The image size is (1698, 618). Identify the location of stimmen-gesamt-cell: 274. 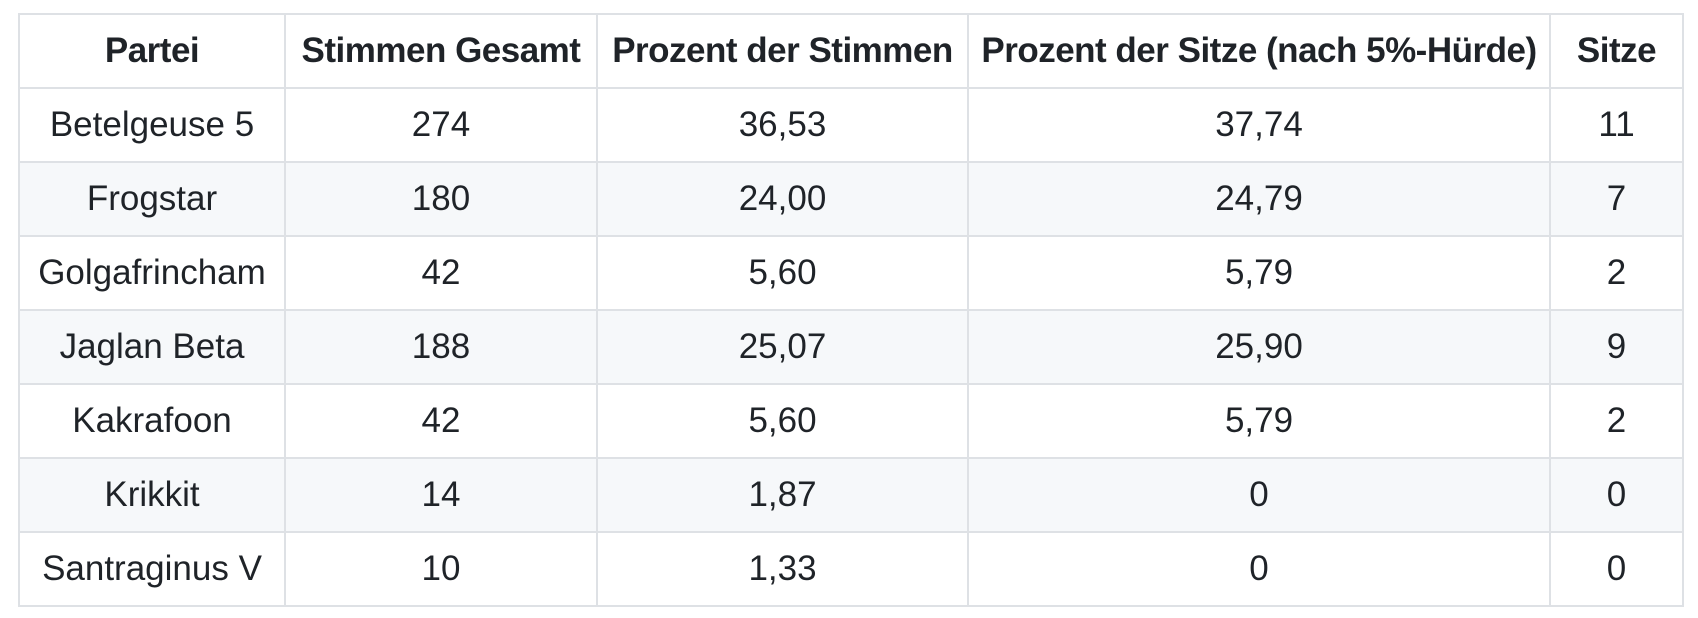
(441, 125).